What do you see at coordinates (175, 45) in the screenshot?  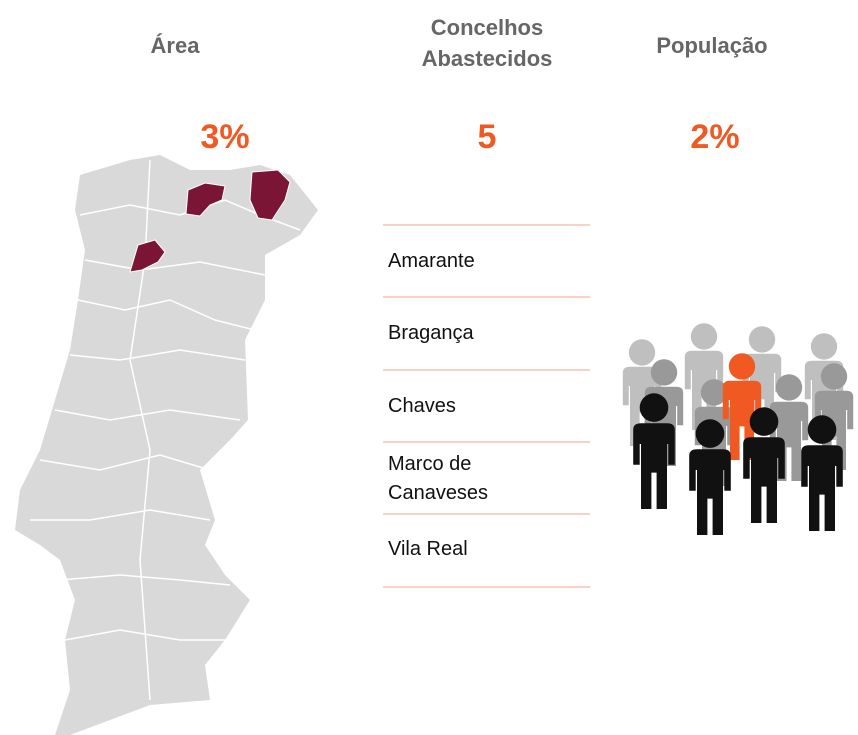 I see `area-title: Área` at bounding box center [175, 45].